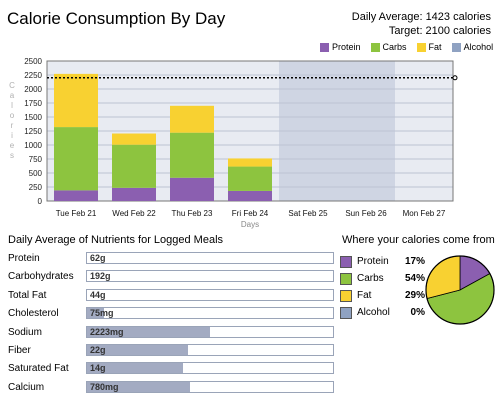 This screenshot has width=500, height=405. Describe the element at coordinates (36, 187) in the screenshot. I see `y-tick-label: 250` at that location.